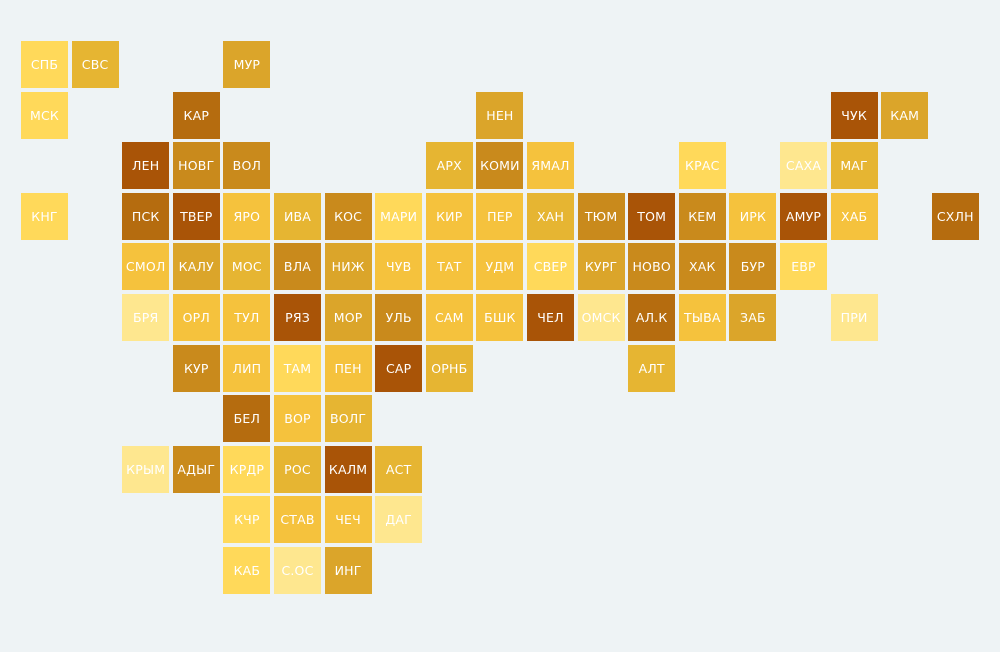  What do you see at coordinates (348, 317) in the screenshot?
I see `region-tile: МОР` at bounding box center [348, 317].